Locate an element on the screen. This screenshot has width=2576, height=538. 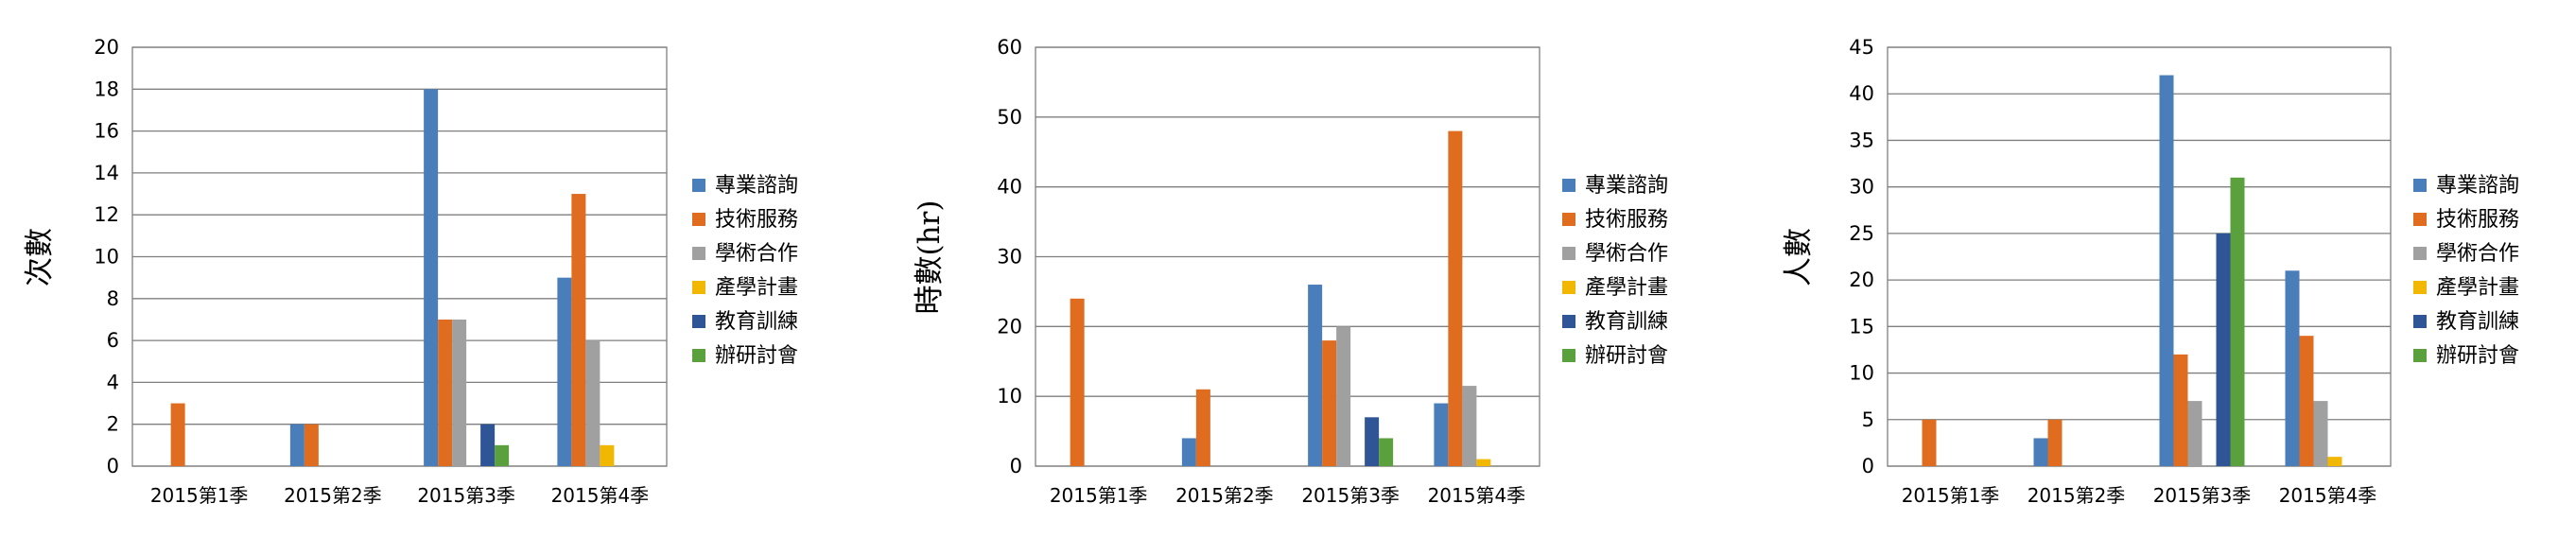
y-tick-label: 18 is located at coordinates (106, 89).